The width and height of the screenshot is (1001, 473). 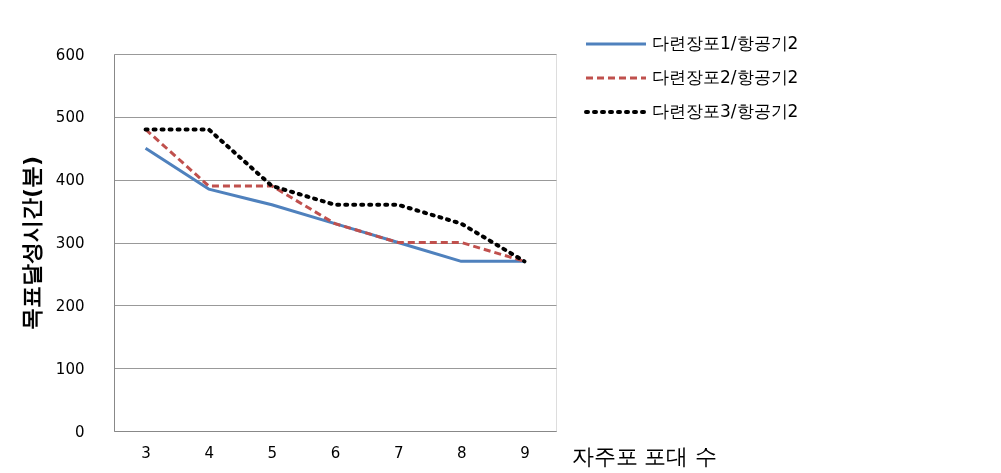 I want to click on y-axis-title: 목표달성시간(분), so click(x=31, y=243).